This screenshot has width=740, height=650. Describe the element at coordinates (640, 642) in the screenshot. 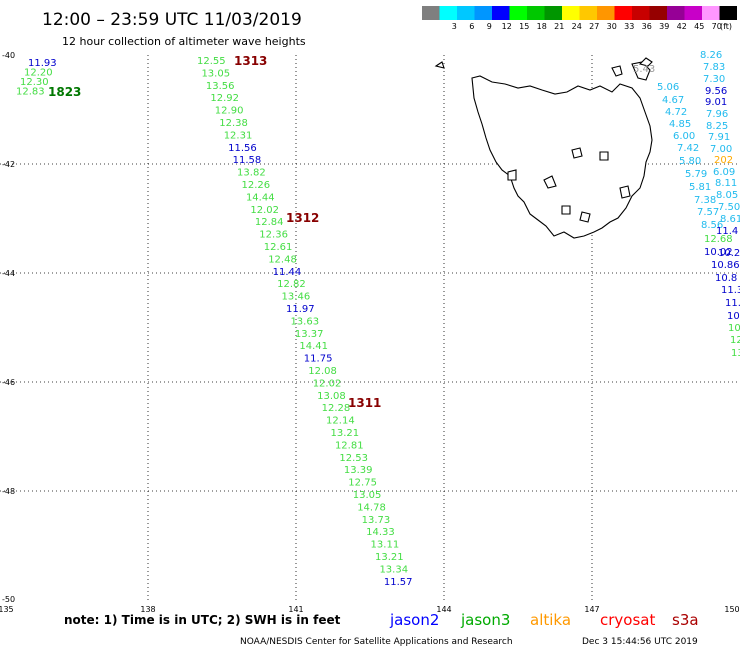

I see `footer-timestamp: Dec 3 15:44:56 UTC 2019` at that location.